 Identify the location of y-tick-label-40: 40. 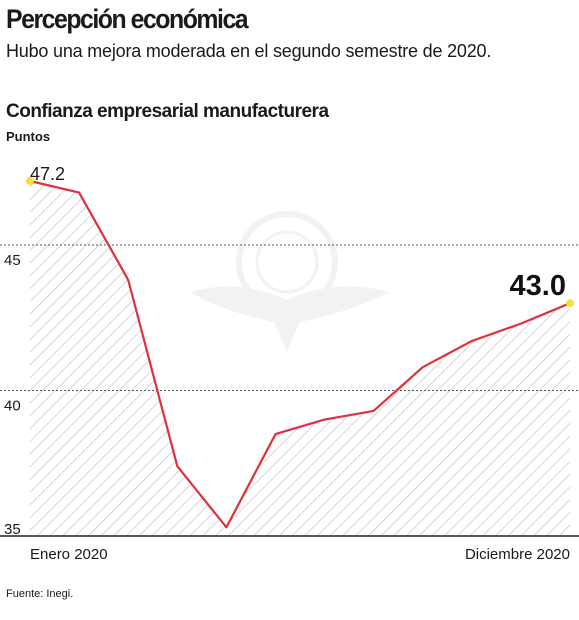
(12, 406).